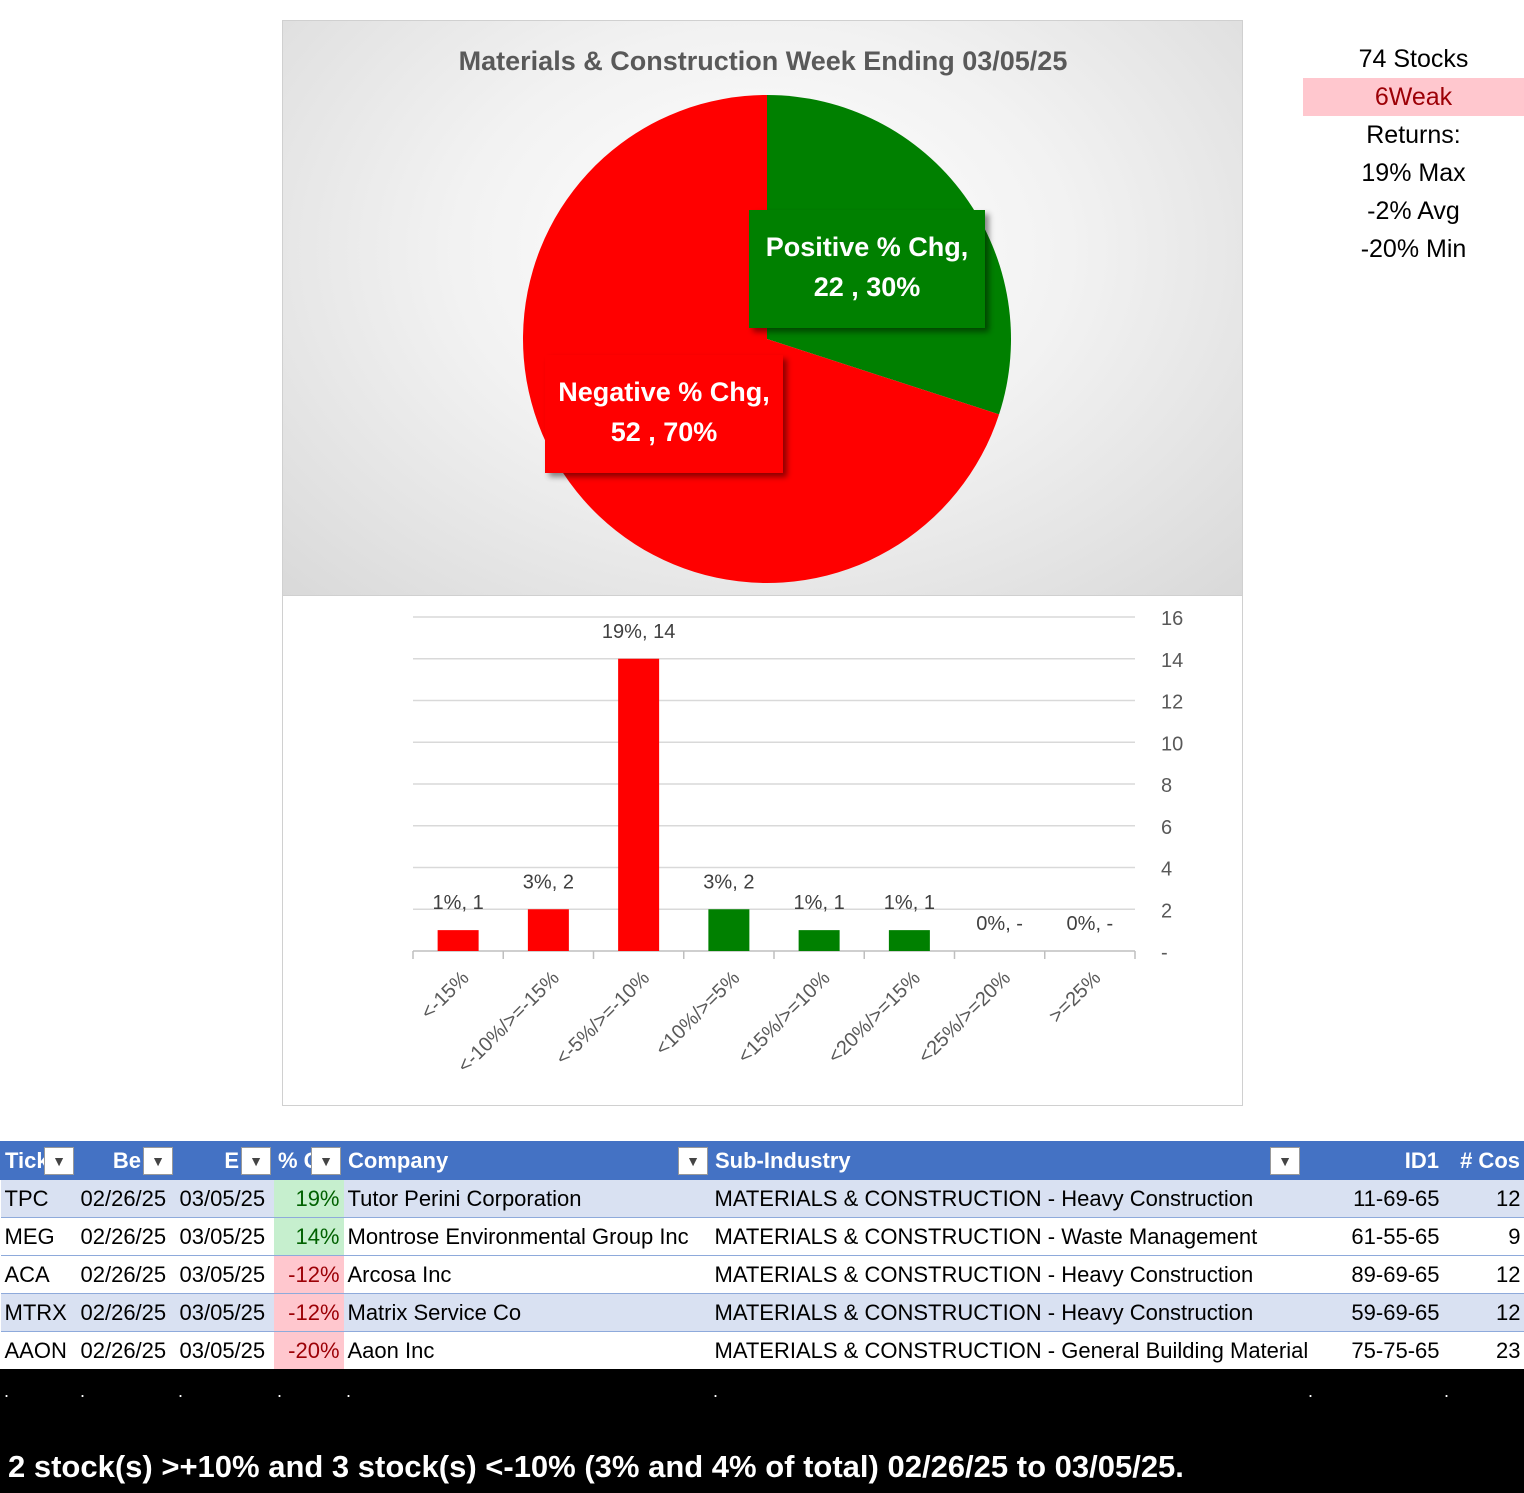 Image resolution: width=1524 pixels, height=1493 pixels. What do you see at coordinates (603, 1018) in the screenshot?
I see `x-category-label: <-5%/>=-10%` at bounding box center [603, 1018].